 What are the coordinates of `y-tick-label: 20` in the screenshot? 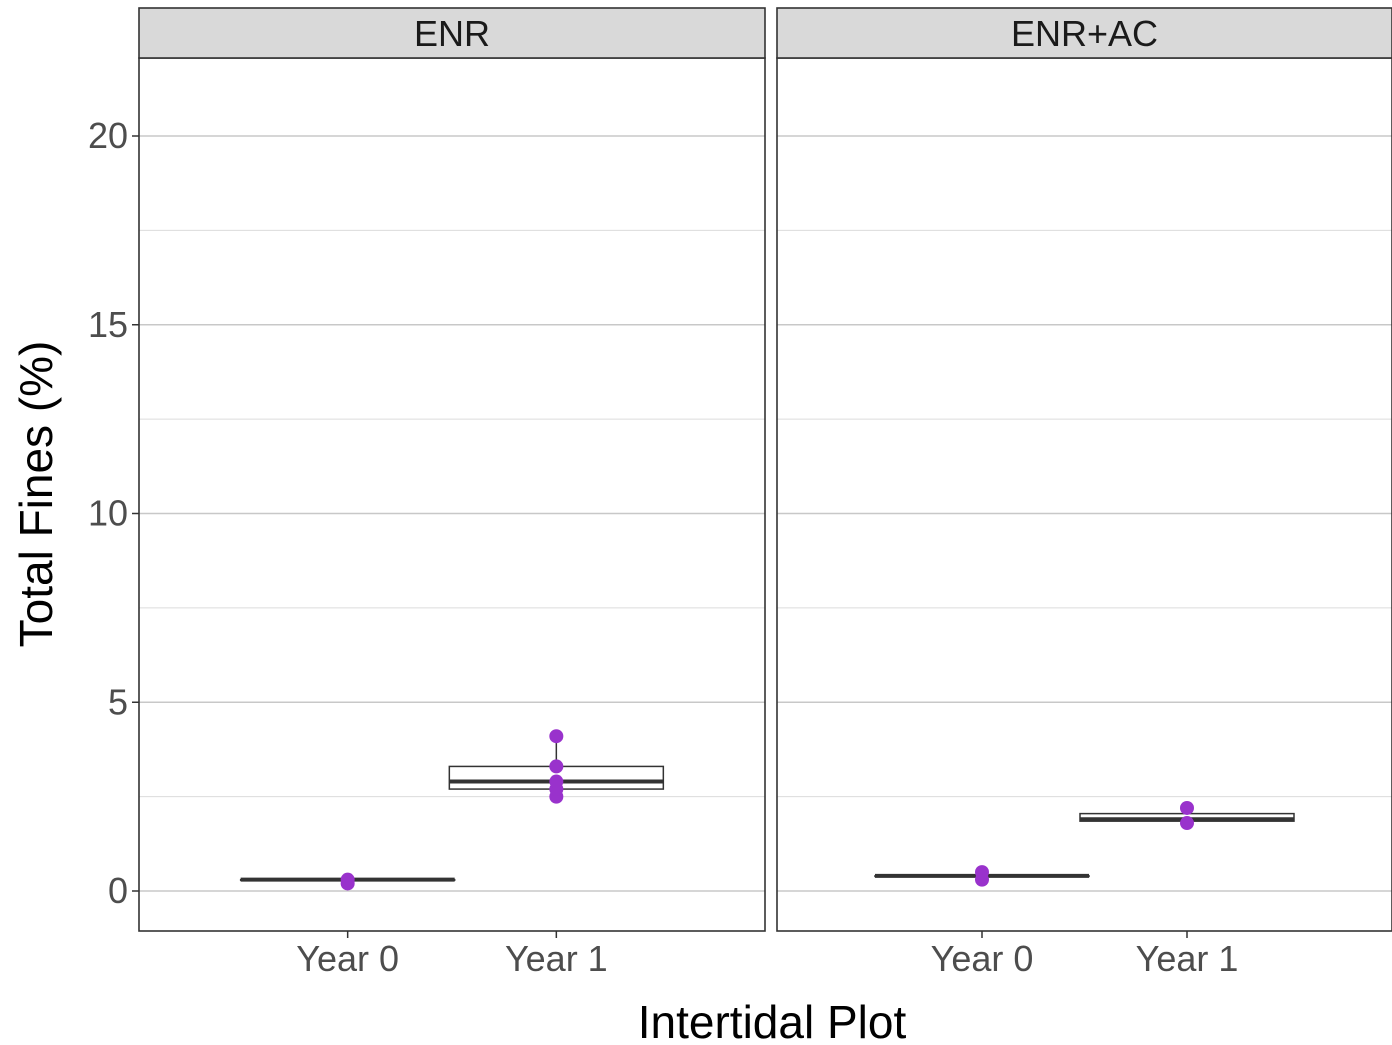 It's located at (108, 135).